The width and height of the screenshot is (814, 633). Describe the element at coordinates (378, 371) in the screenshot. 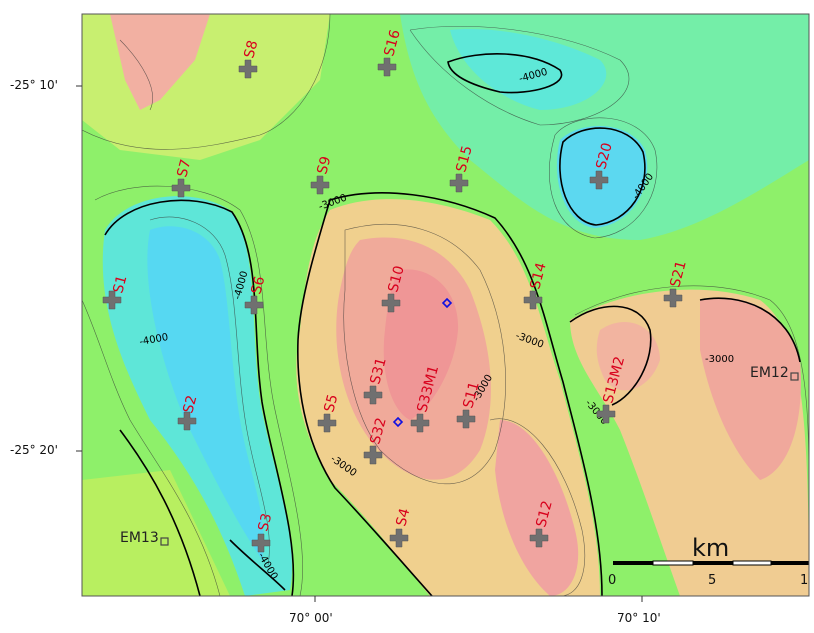

I see `station-label: S31` at that location.